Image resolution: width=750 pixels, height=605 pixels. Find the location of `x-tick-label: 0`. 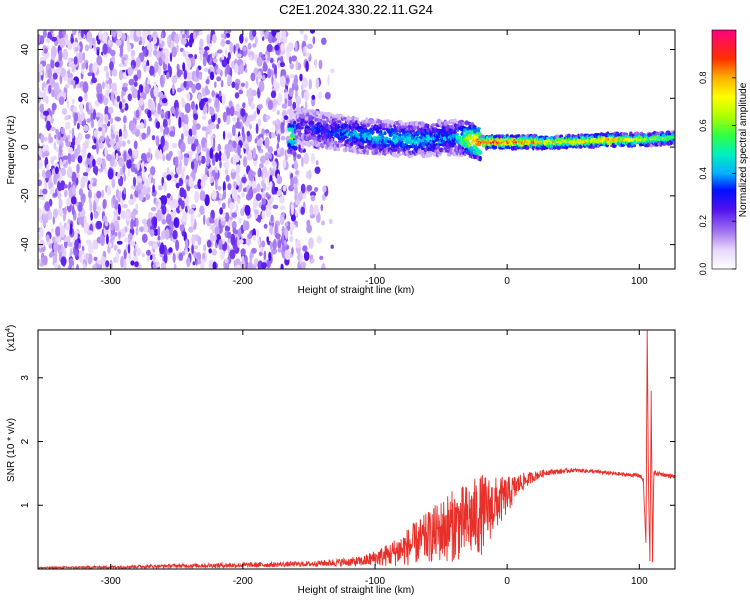

x-tick-label: 0 is located at coordinates (507, 581).